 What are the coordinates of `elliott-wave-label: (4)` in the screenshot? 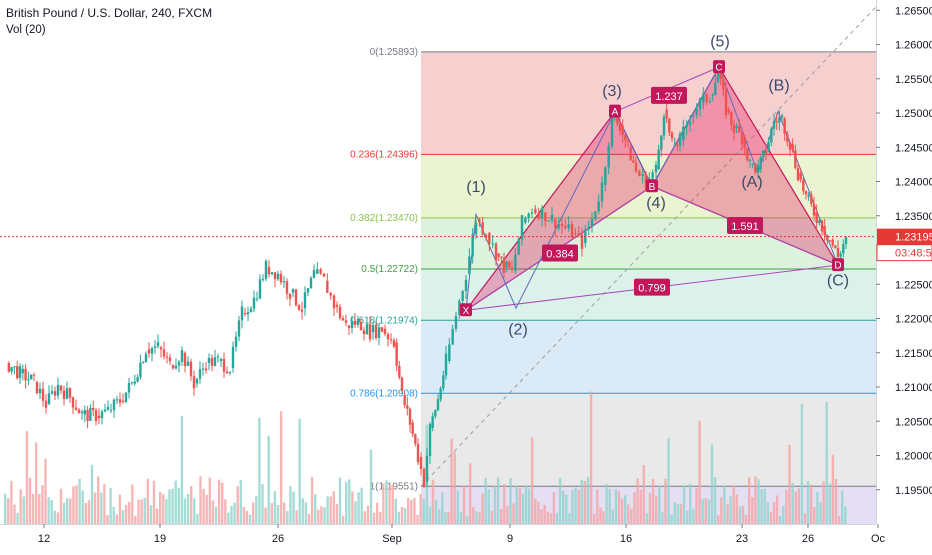 It's located at (656, 203).